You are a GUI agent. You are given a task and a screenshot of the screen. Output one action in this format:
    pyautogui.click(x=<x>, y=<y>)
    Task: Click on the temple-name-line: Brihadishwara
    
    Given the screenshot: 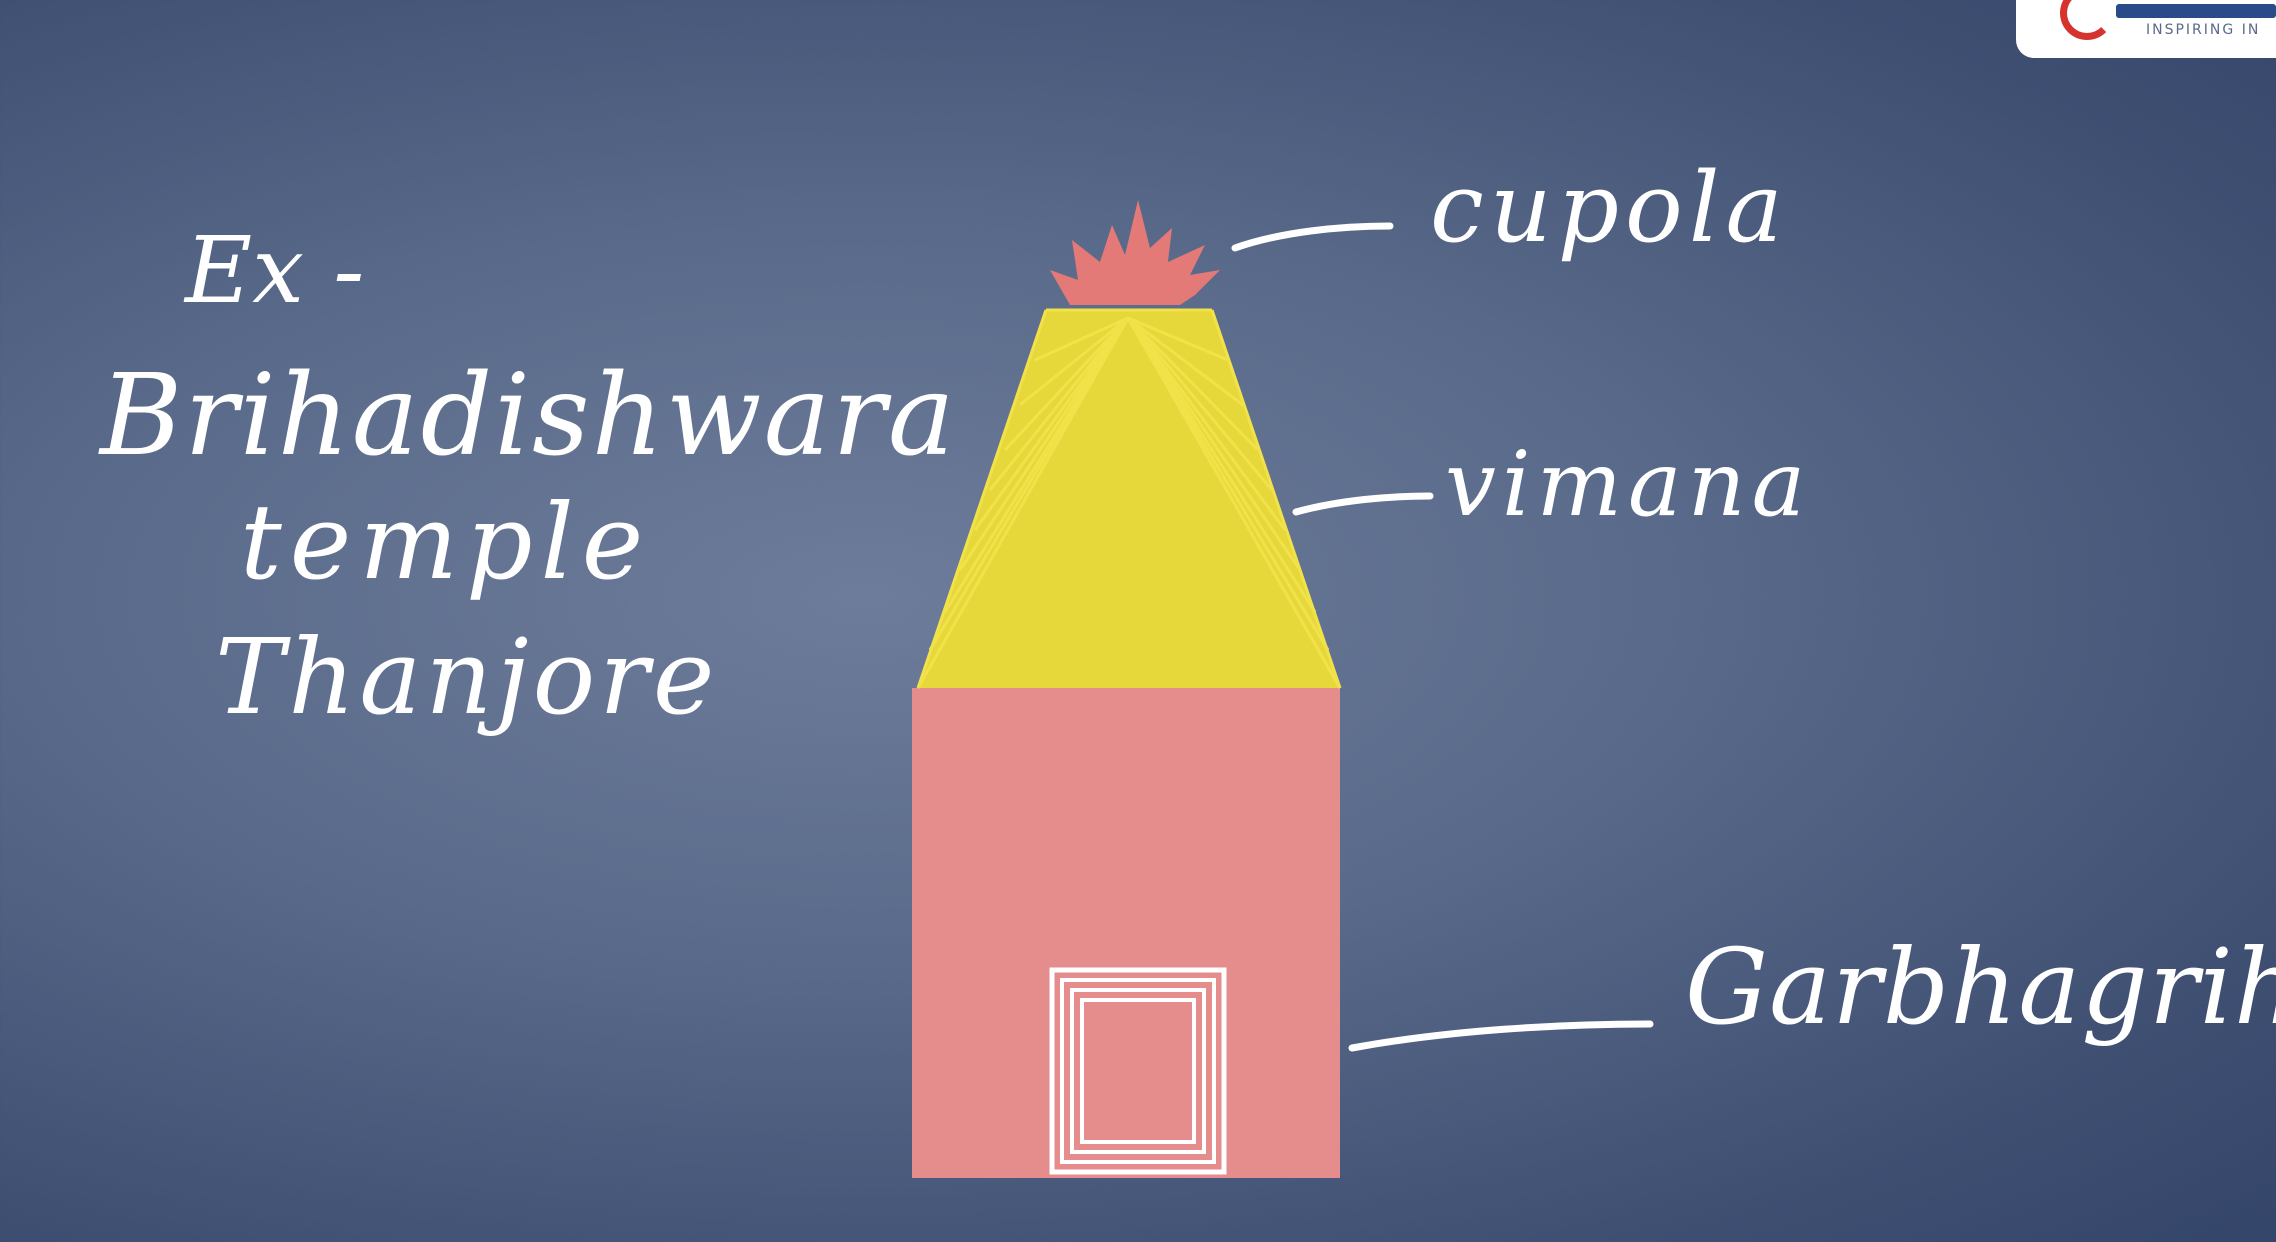 What is the action you would take?
    pyautogui.click(x=528, y=416)
    